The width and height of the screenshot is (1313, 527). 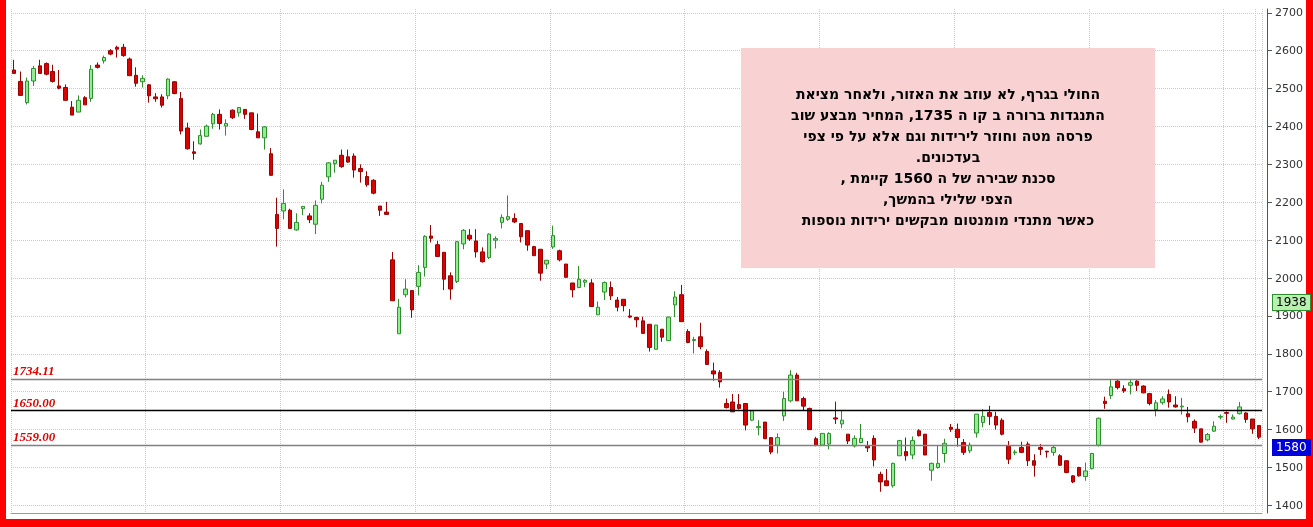 What do you see at coordinates (1289, 316) in the screenshot?
I see `y-tick-label: 1900` at bounding box center [1289, 316].